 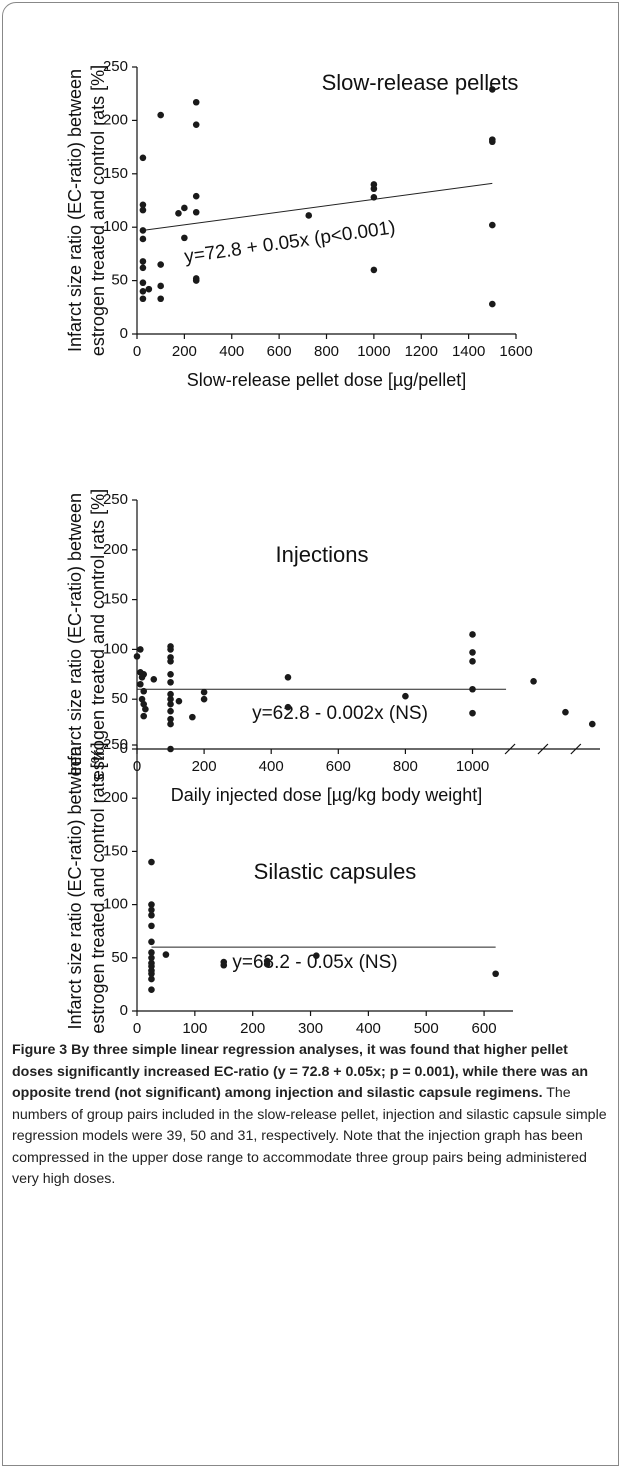 I want to click on axis-break, so click(x=510, y=749).